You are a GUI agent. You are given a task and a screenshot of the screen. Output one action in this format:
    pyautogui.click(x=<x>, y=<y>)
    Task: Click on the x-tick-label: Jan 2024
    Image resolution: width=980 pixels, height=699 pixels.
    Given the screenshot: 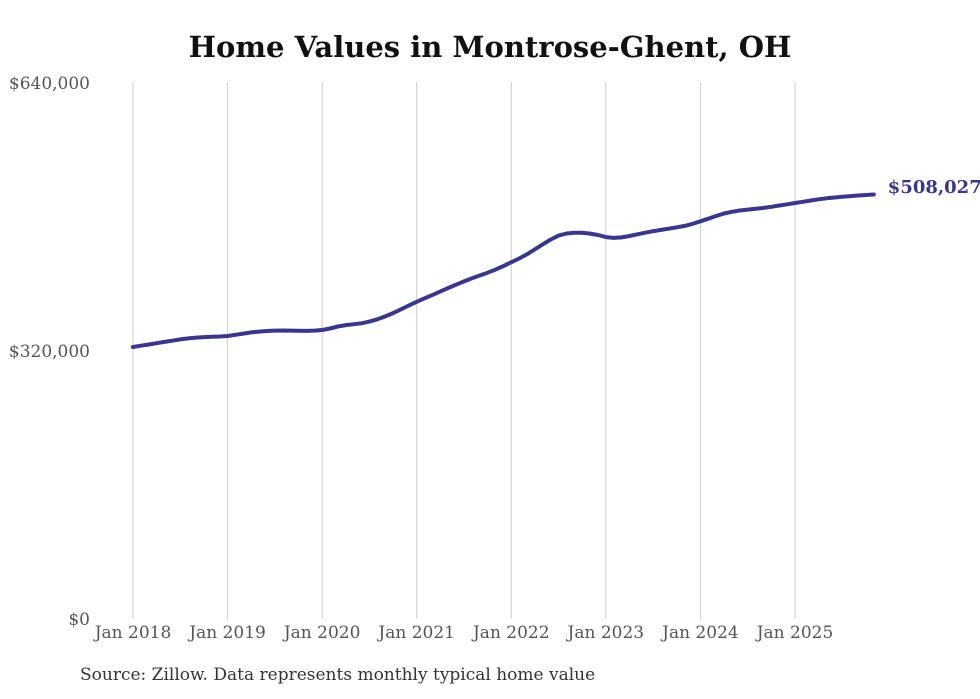 What is the action you would take?
    pyautogui.click(x=700, y=633)
    